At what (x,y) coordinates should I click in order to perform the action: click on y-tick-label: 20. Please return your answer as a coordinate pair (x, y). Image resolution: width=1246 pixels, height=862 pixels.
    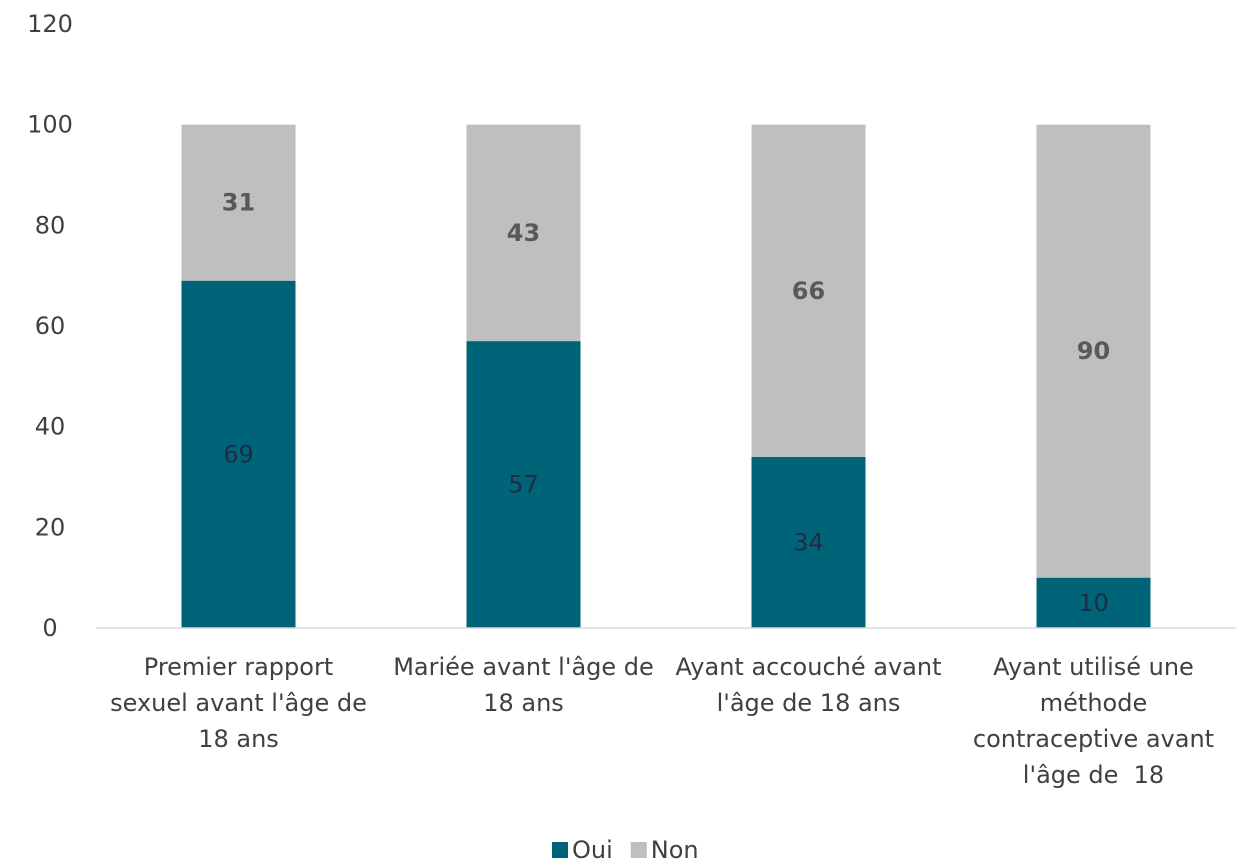
    Looking at the image, I should click on (50, 527).